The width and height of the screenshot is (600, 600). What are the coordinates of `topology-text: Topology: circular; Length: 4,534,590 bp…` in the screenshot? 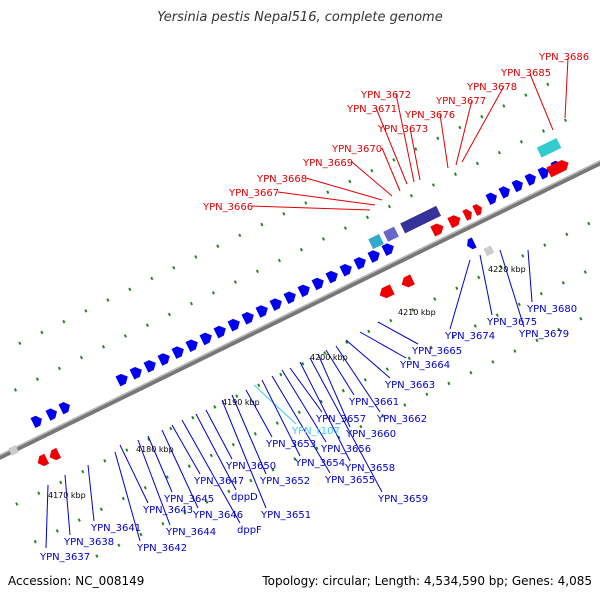 It's located at (427, 581).